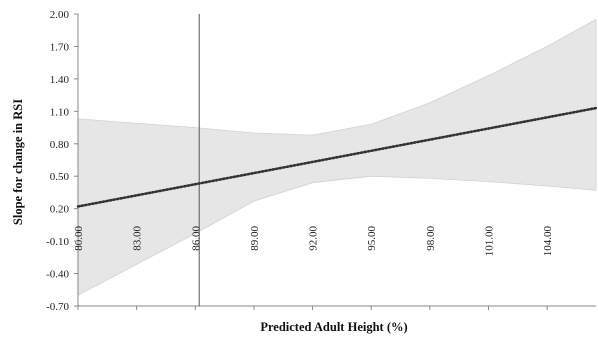  Describe the element at coordinates (196, 238) in the screenshot. I see `x-tick-label: 86.00` at that location.